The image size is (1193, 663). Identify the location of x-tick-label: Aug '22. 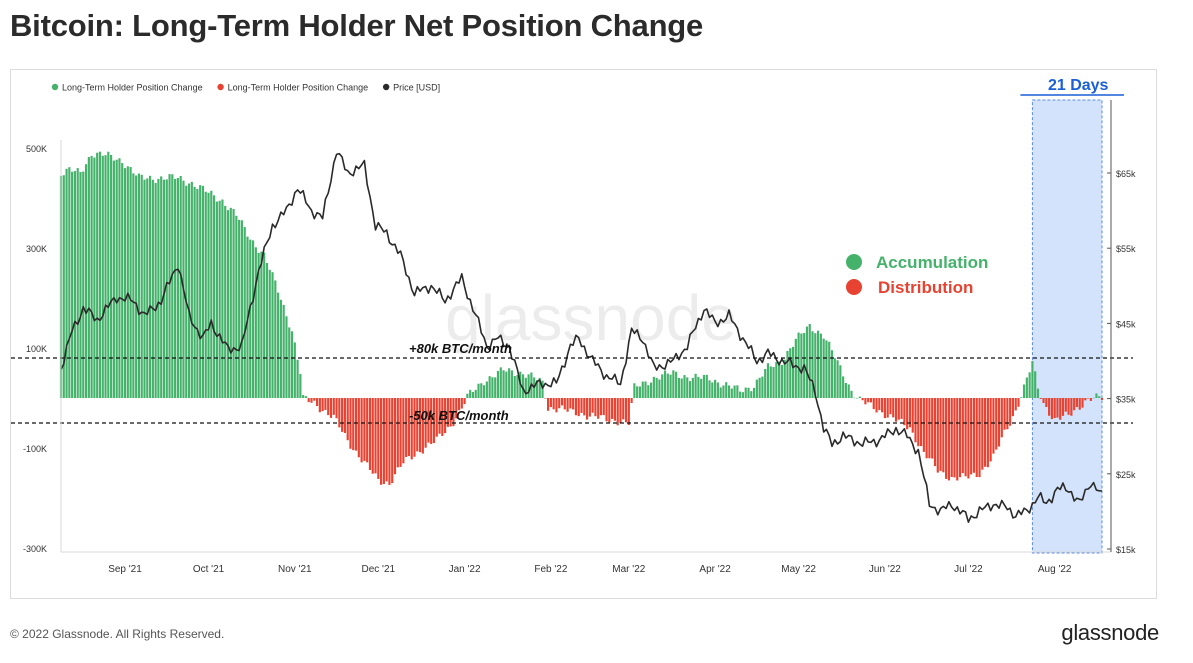
(1055, 569).